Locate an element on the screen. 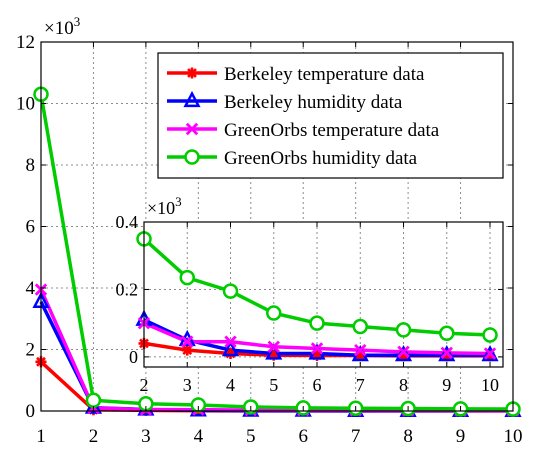  legend-item: Berkeley temperature data is located at coordinates (296, 74).